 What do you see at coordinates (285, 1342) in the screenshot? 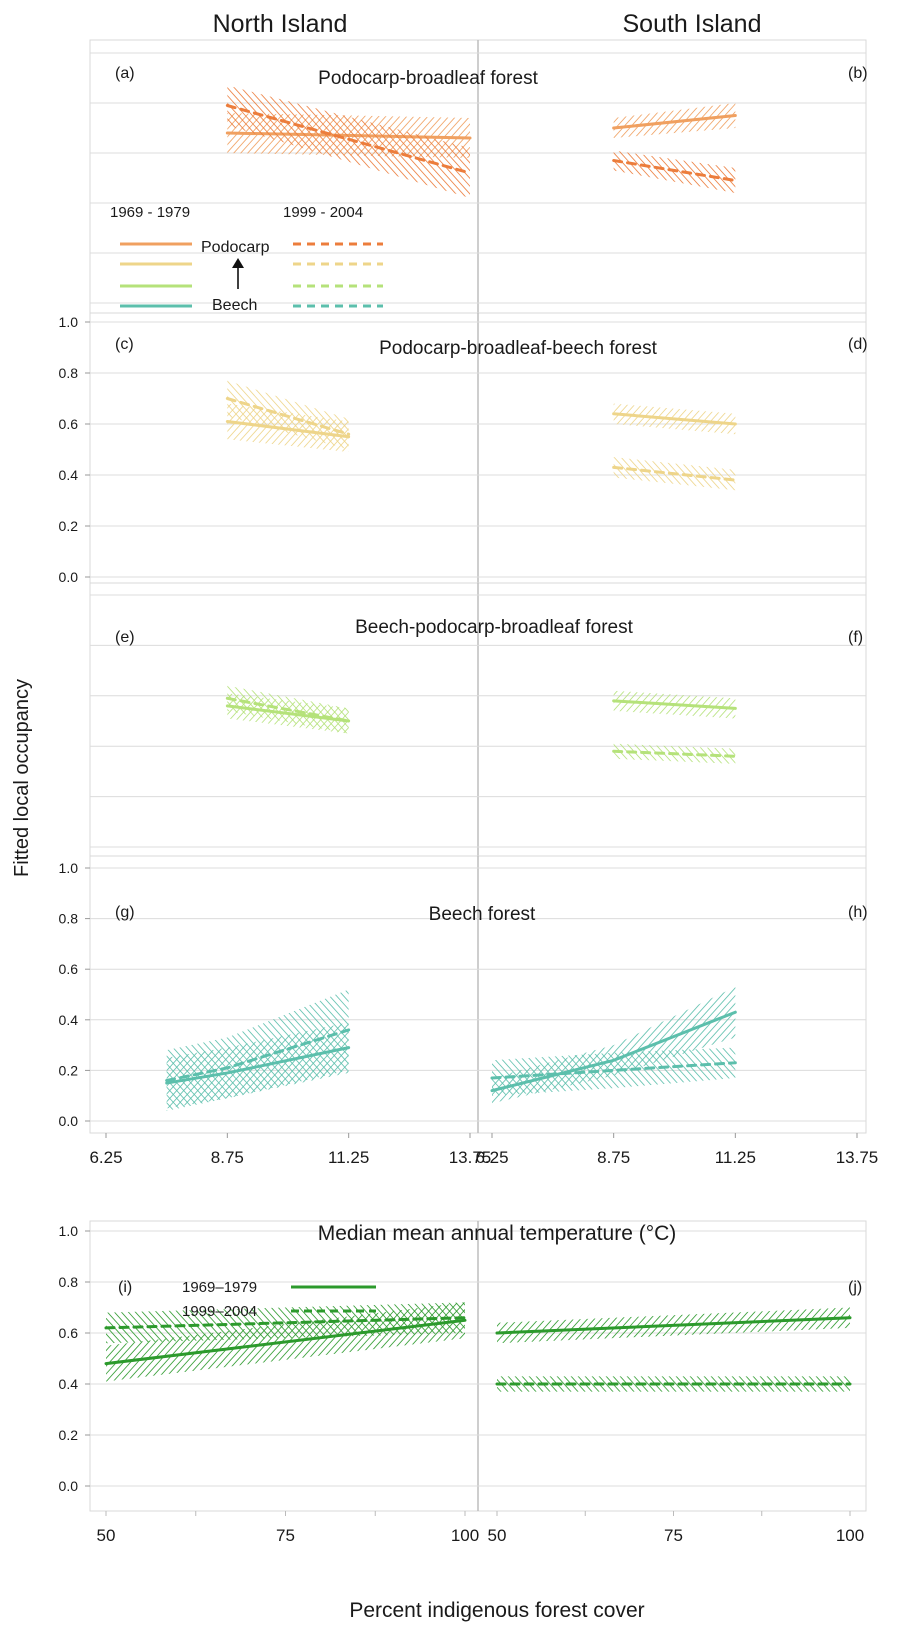
I see `series-early-i-line` at bounding box center [285, 1342].